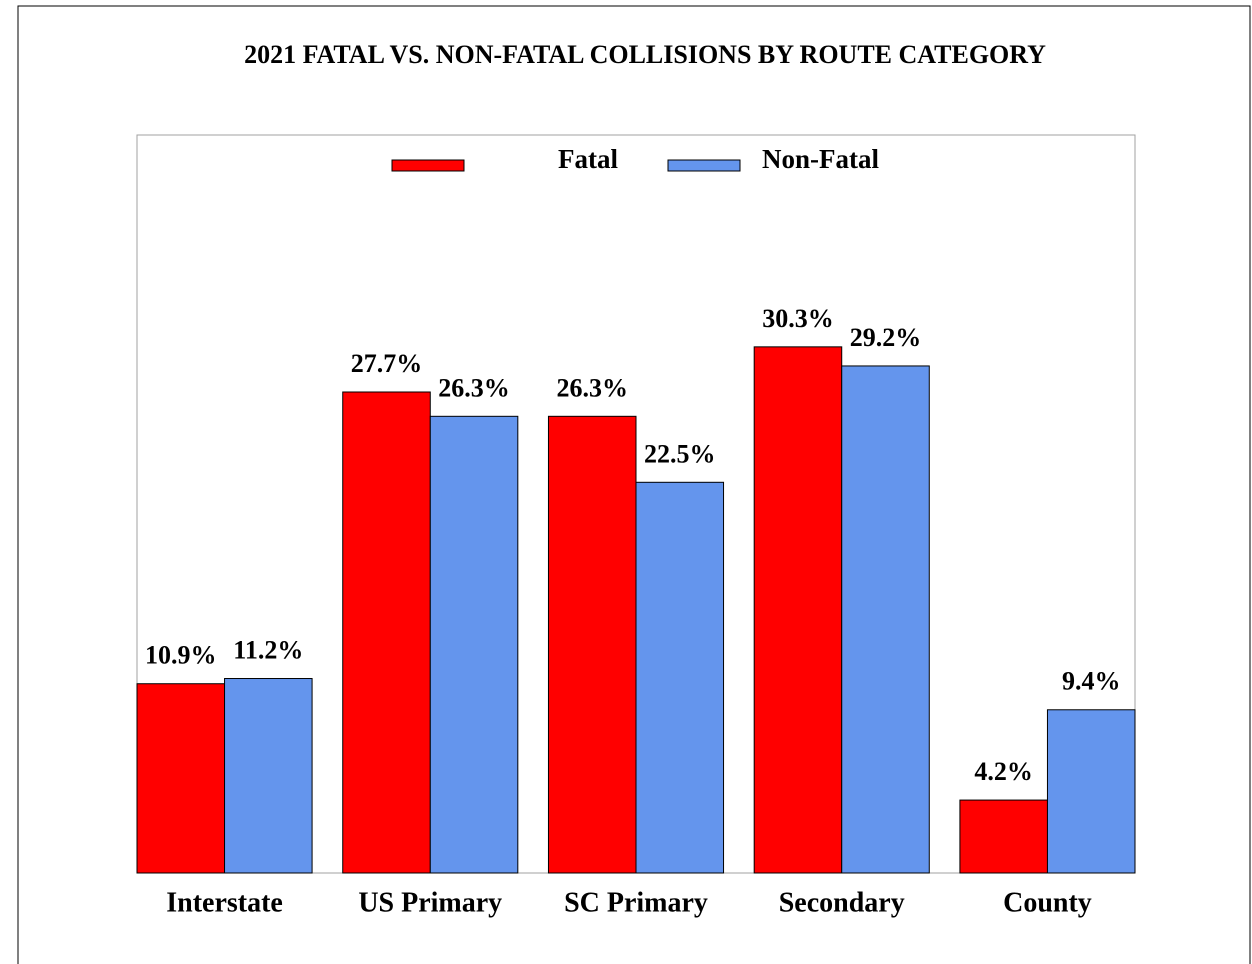 Image resolution: width=1252 pixels, height=964 pixels. Describe the element at coordinates (842, 902) in the screenshot. I see `x-tick-label: Secondary` at that location.